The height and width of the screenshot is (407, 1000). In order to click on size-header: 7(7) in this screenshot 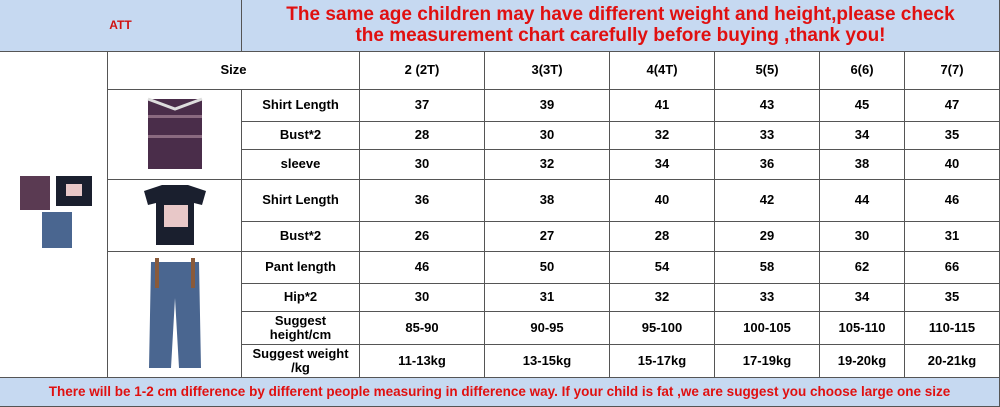, I will do `click(952, 71)`.